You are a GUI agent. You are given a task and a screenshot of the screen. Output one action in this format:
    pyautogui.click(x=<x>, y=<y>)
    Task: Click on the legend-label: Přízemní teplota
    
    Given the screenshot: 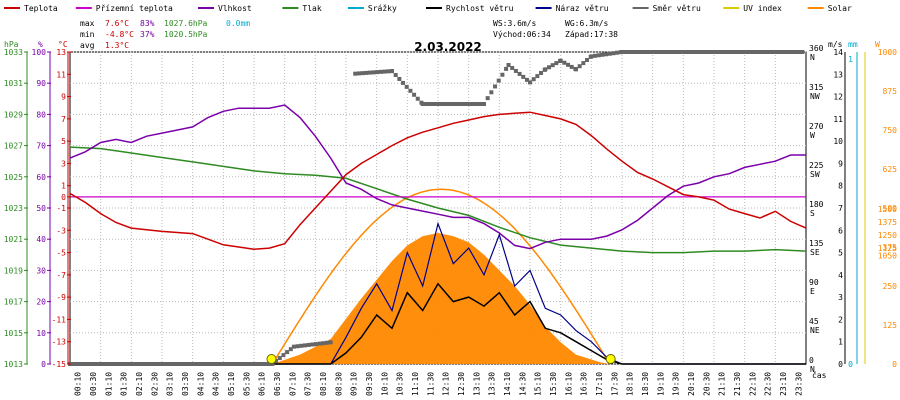 What is the action you would take?
    pyautogui.click(x=134, y=8)
    